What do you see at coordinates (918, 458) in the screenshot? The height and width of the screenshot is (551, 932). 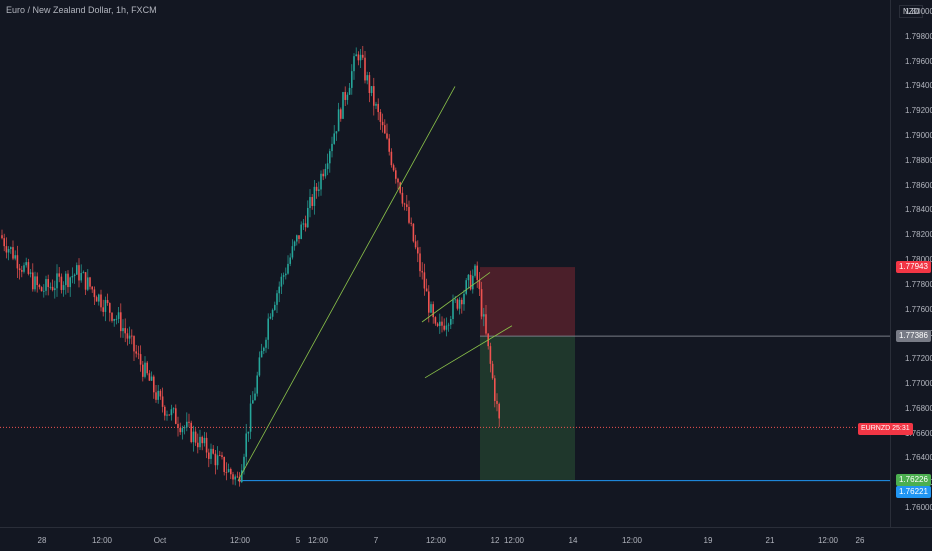 I see `price-tick: 1.76400` at bounding box center [918, 458].